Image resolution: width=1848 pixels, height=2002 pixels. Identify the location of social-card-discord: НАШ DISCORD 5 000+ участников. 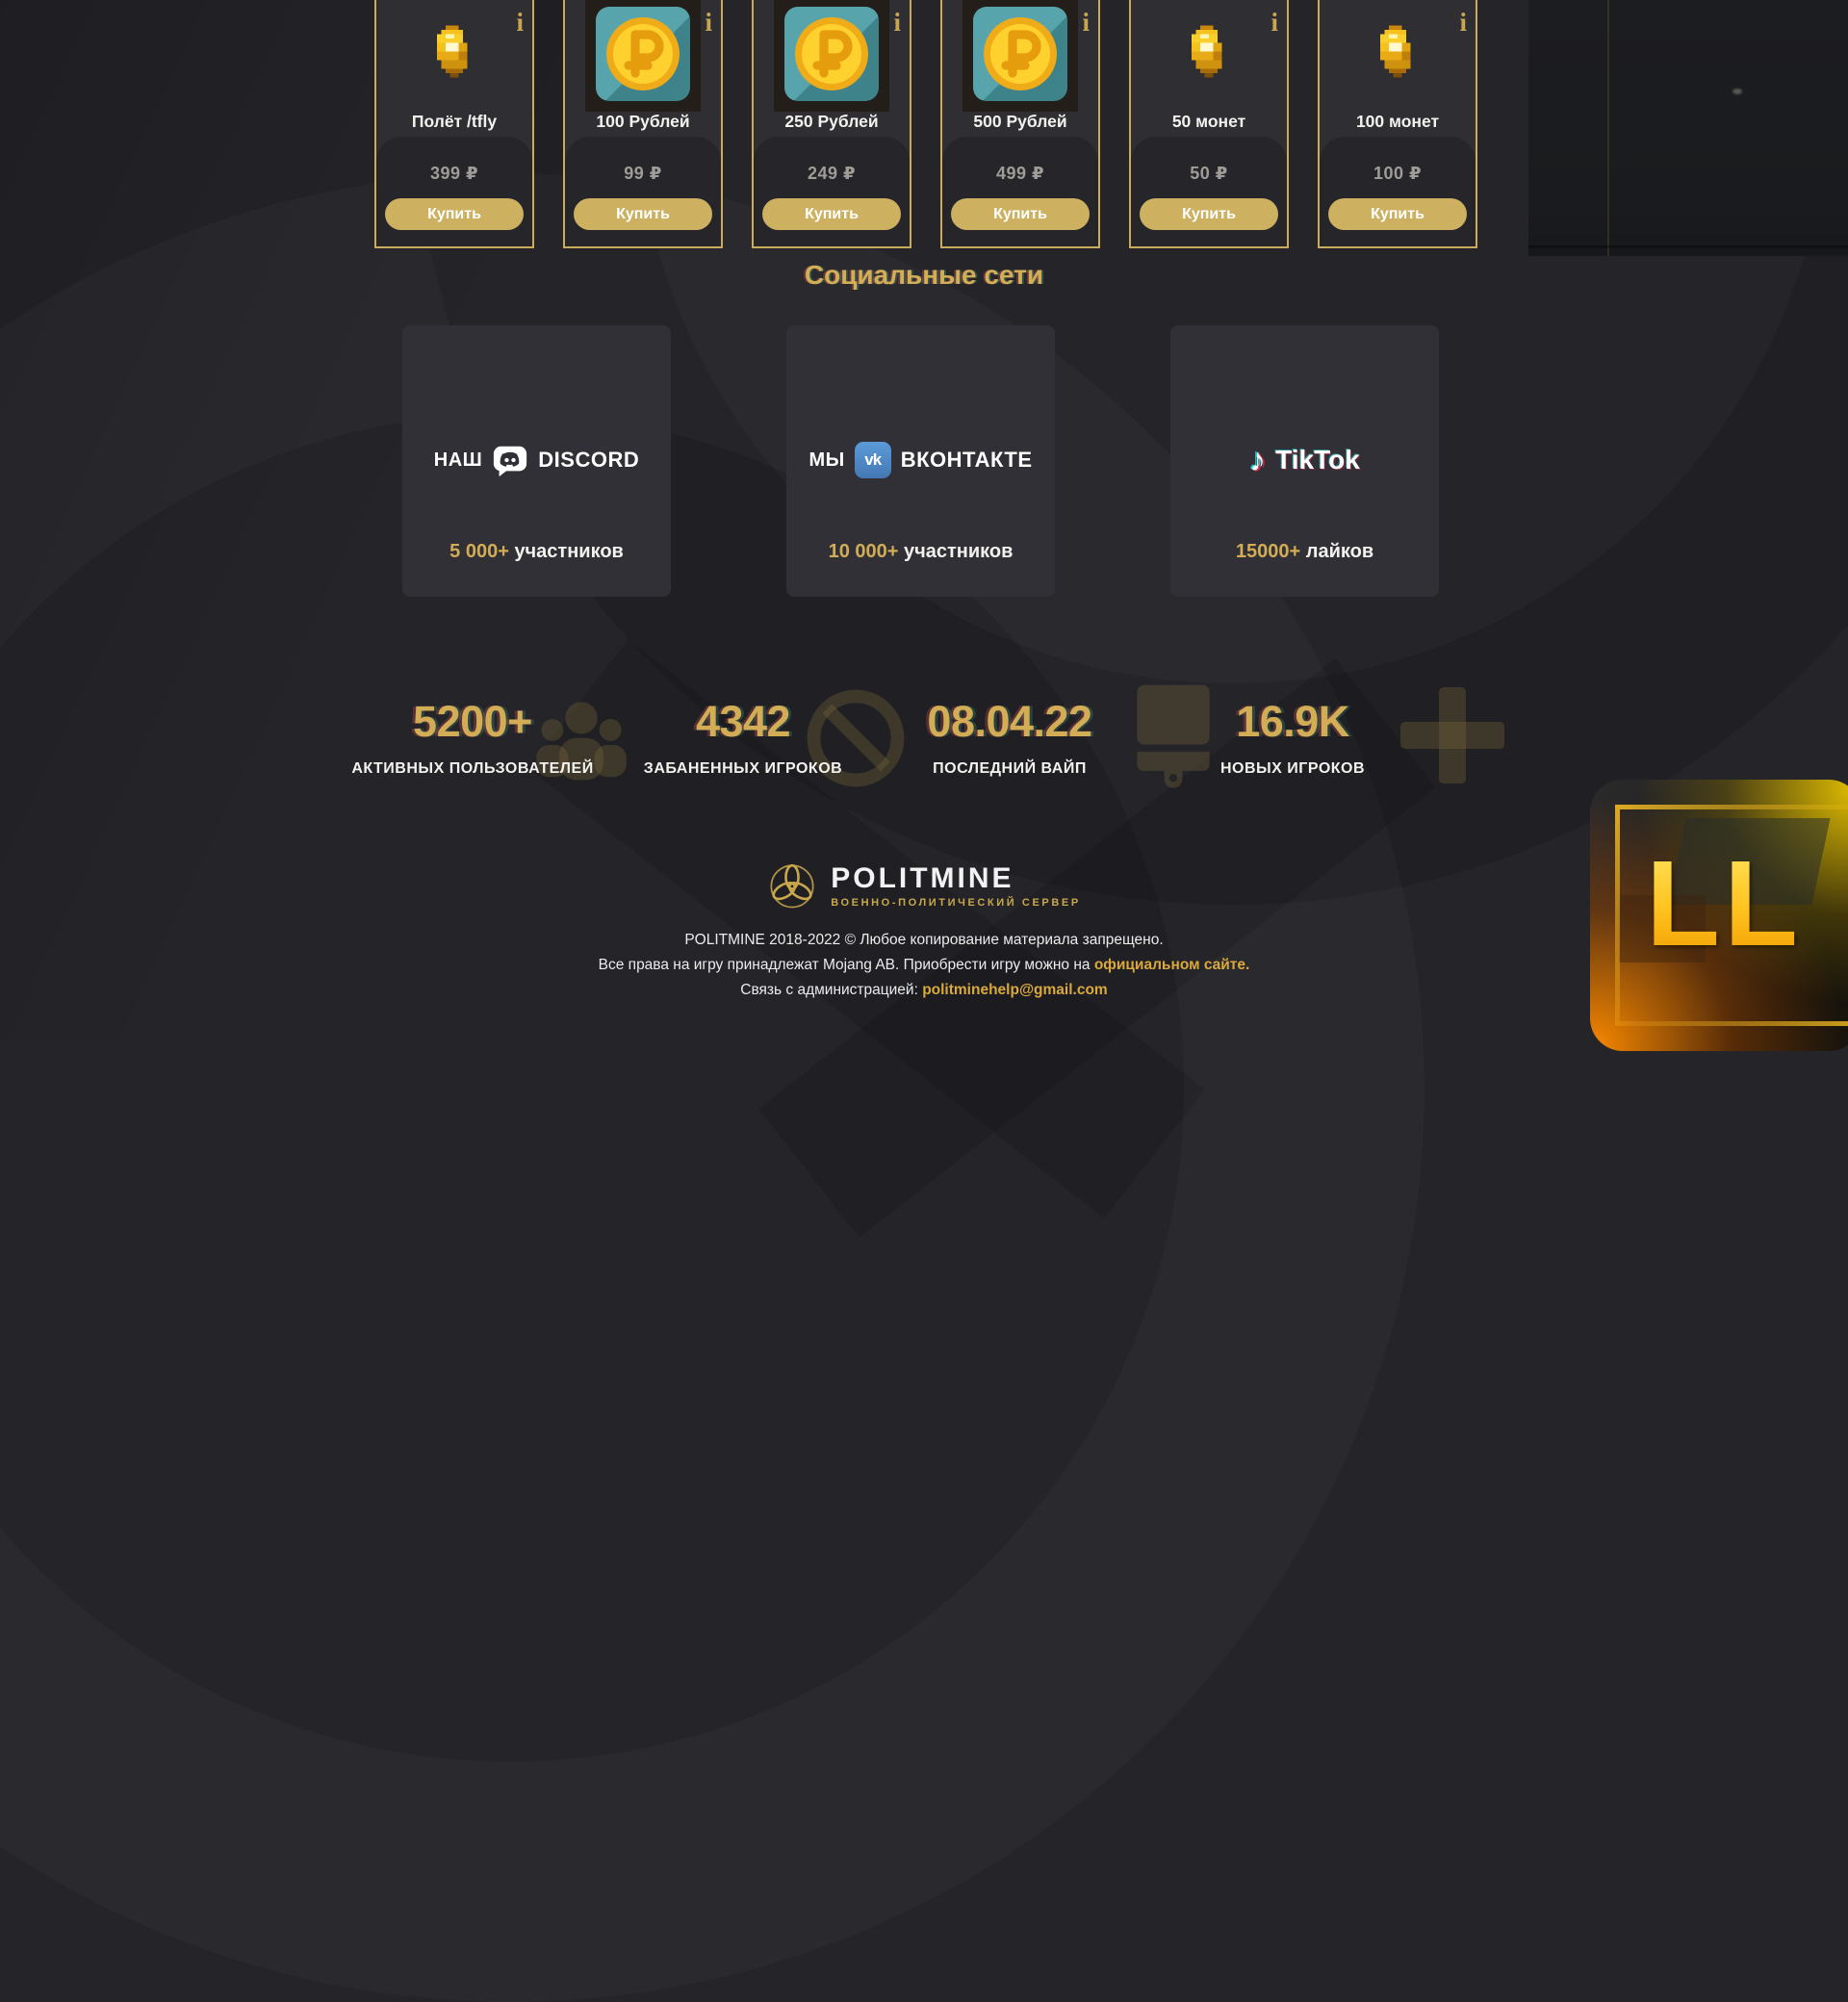
(536, 461).